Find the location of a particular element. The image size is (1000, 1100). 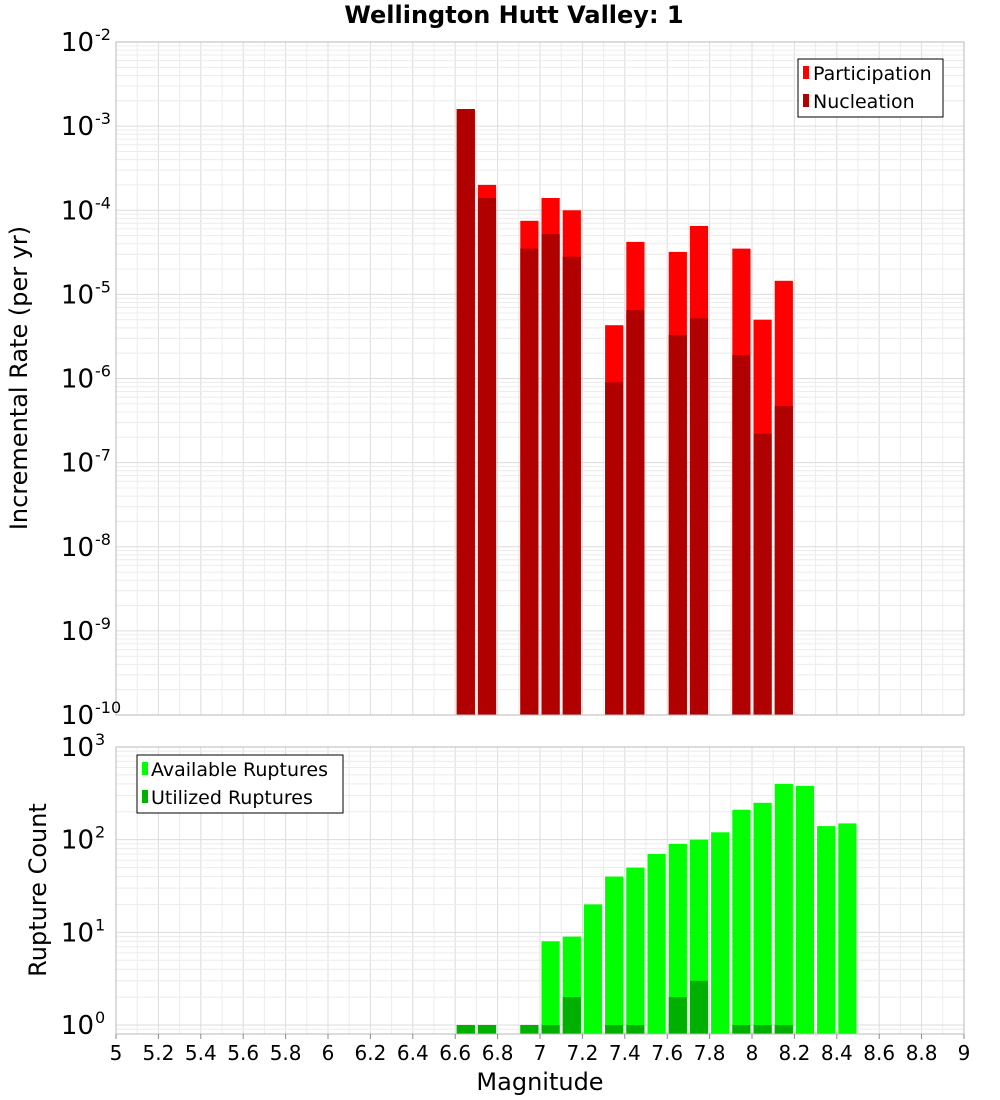

y-tick-exponent: -4 is located at coordinates (103, 202).